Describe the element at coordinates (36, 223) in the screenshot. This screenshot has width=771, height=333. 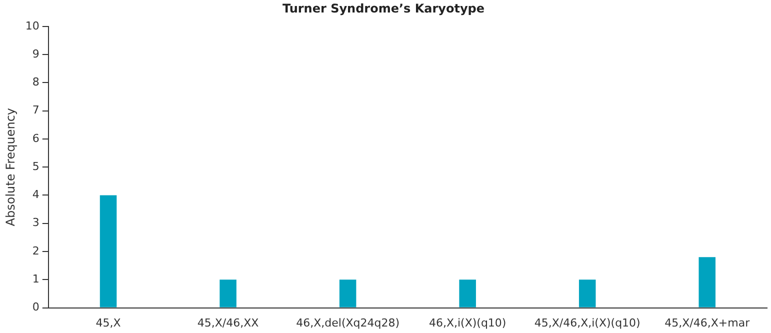
I see `y-tick-label: 3` at that location.